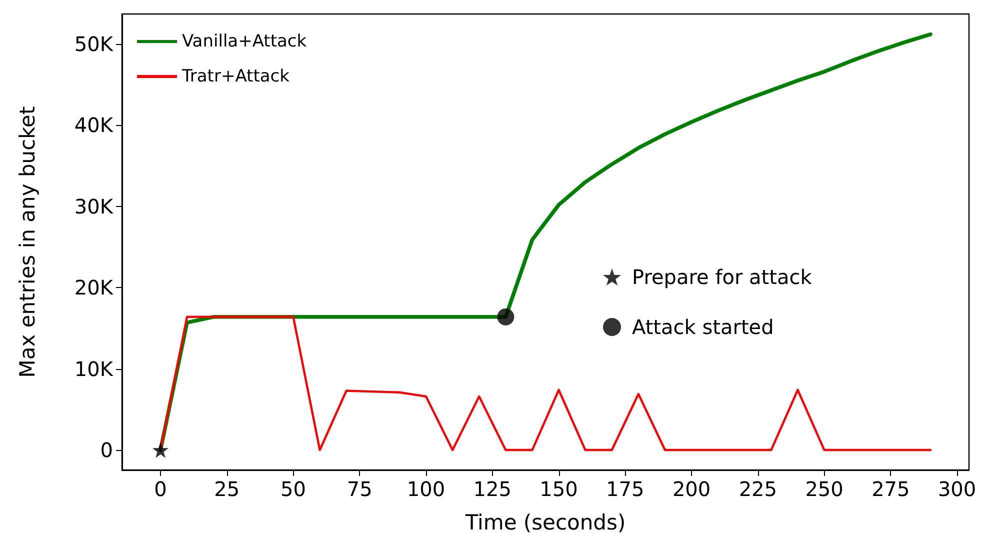 This screenshot has width=985, height=549. What do you see at coordinates (824, 489) in the screenshot?
I see `x-tick-label: 250` at bounding box center [824, 489].